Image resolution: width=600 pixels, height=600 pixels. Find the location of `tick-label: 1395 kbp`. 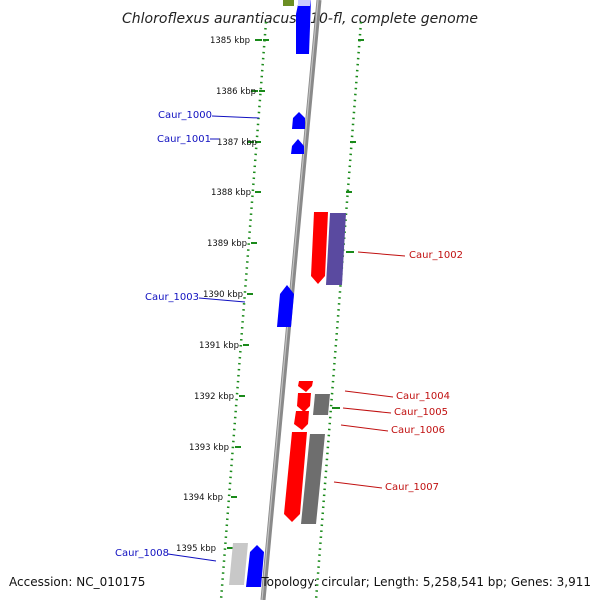

tick-label: 1395 kbp is located at coordinates (196, 549).